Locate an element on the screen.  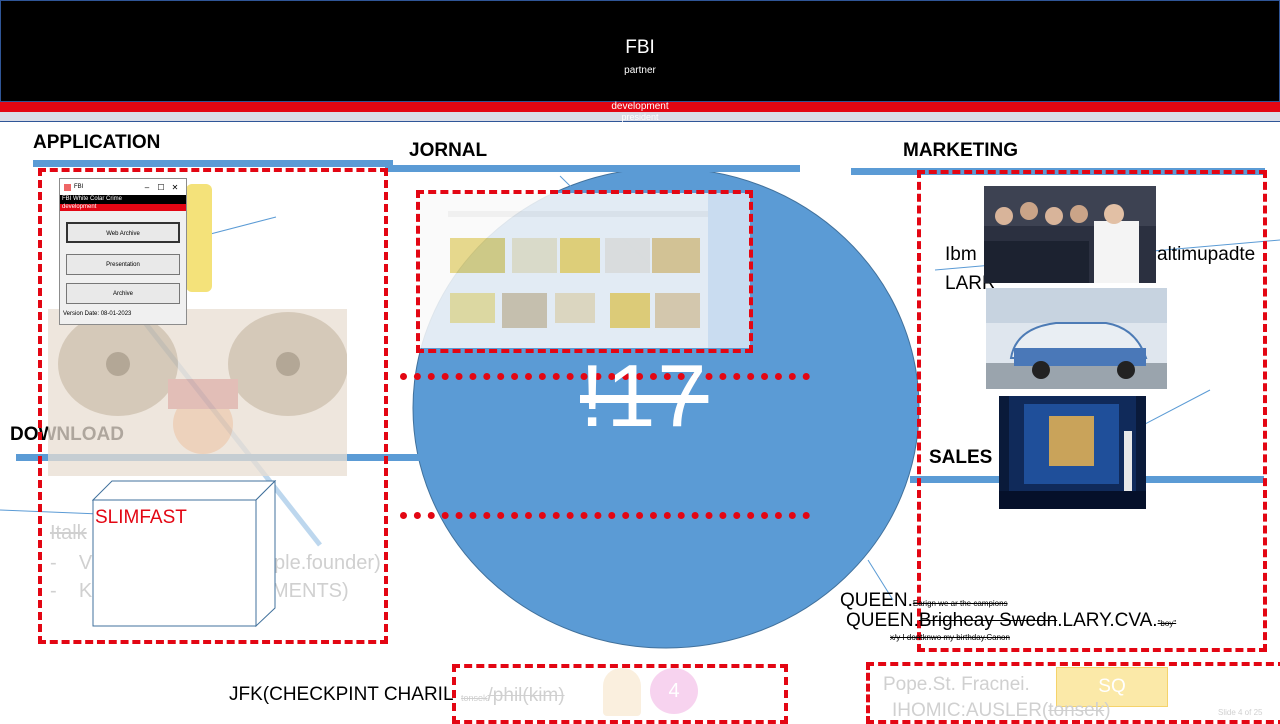
journal-thumbnail-content is located at coordinates (599, 270).